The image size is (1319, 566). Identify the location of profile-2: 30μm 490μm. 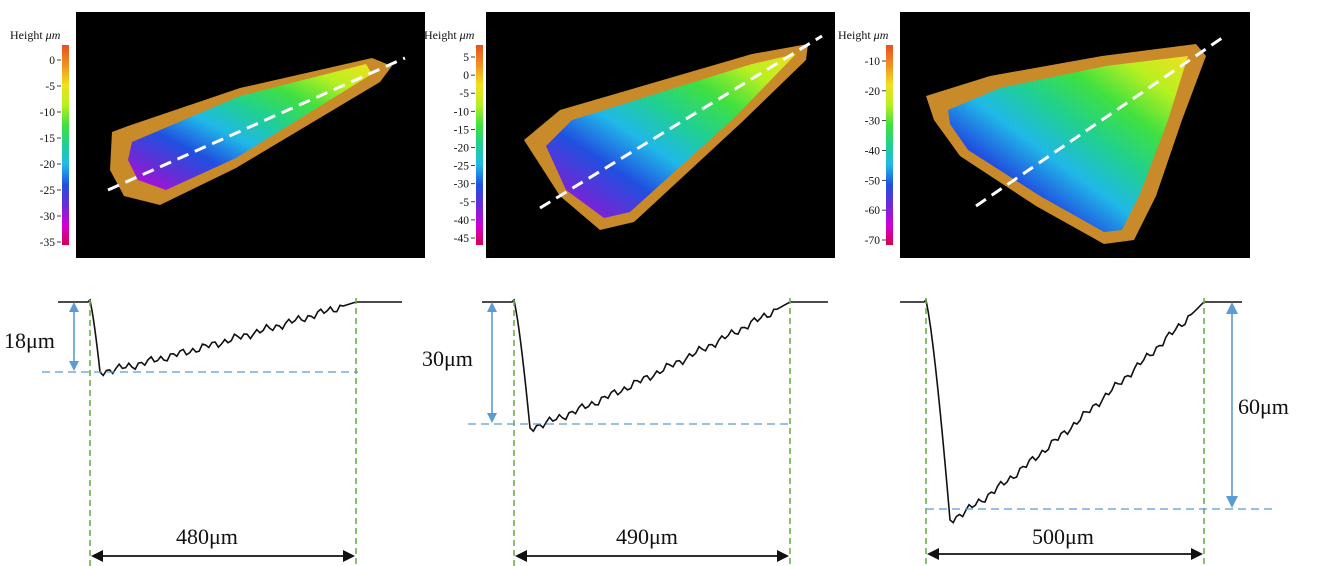
(625, 432).